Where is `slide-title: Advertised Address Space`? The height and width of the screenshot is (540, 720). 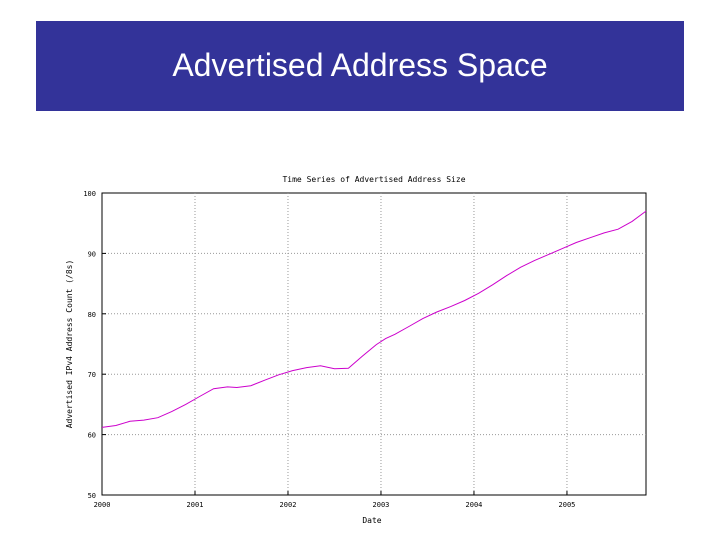
slide-title: Advertised Address Space is located at coordinates (360, 64).